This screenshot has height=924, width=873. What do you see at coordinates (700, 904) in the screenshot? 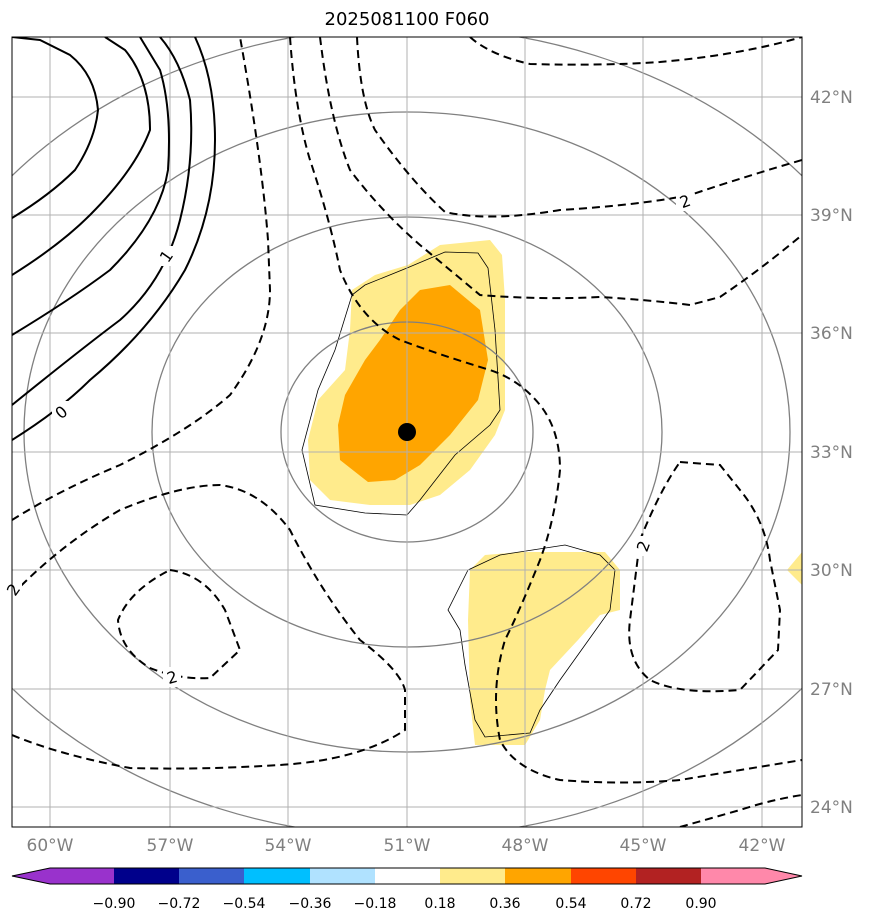
I see `colorbar-tick-label: 0.90` at bounding box center [700, 904].